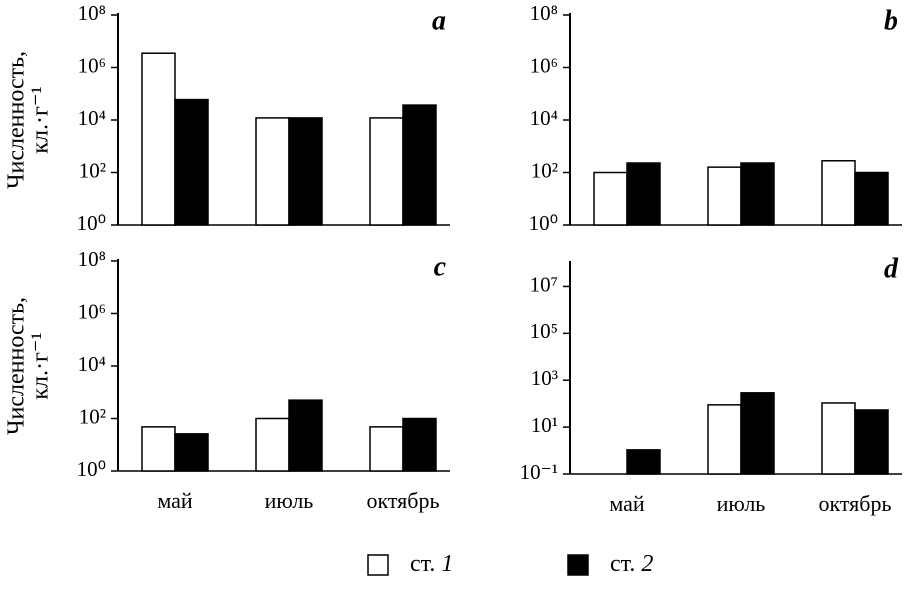  I want to click on y-tick-label: 10¹, so click(544, 425).